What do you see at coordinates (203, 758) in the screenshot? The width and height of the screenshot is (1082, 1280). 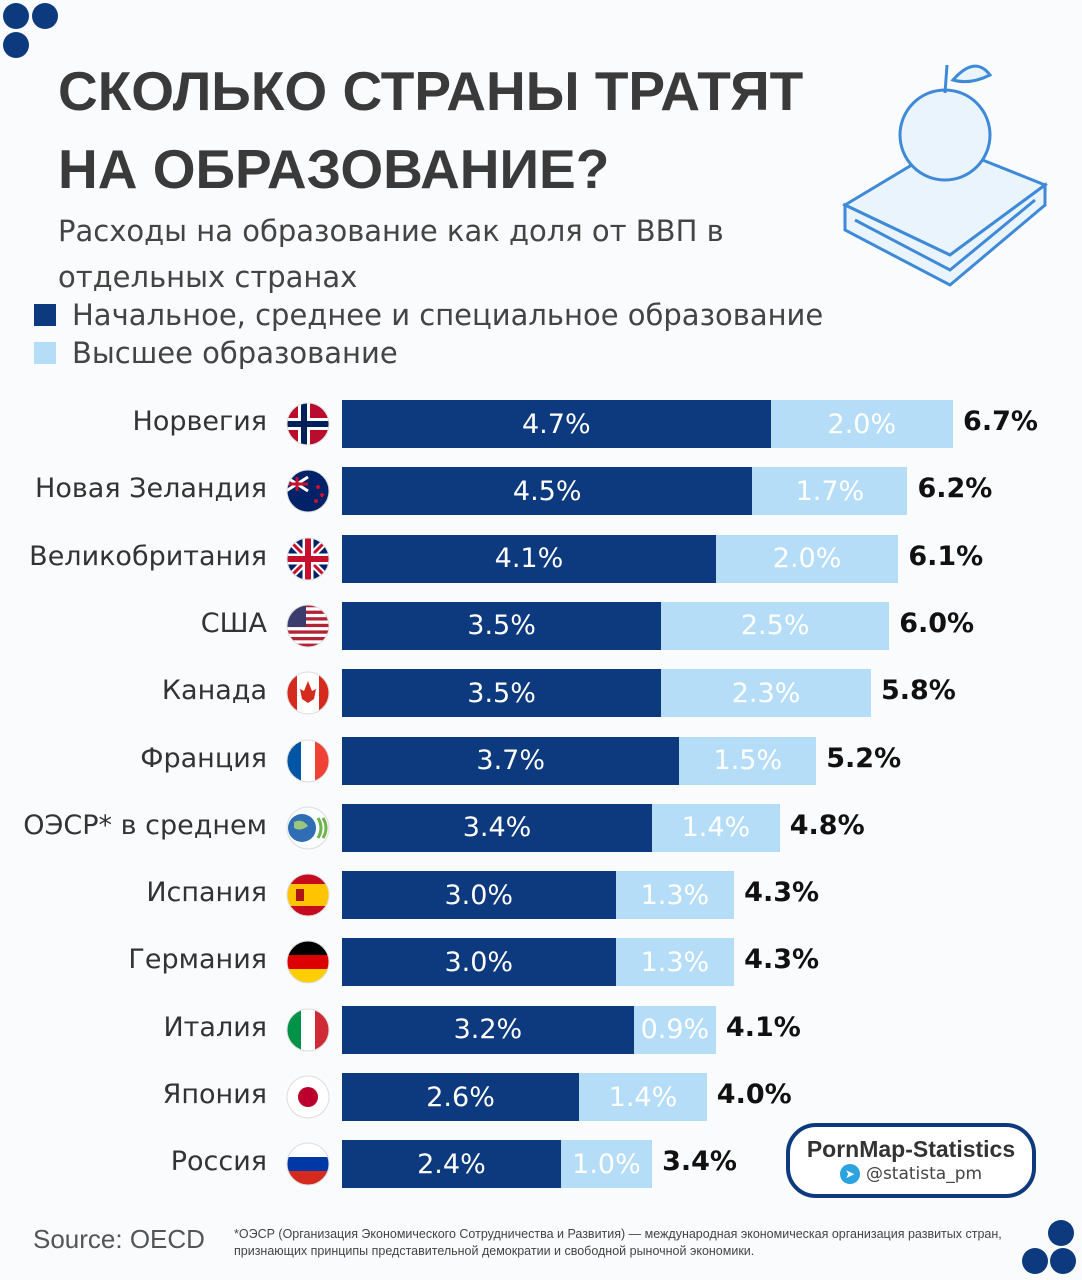 I see `country-label: Франция` at bounding box center [203, 758].